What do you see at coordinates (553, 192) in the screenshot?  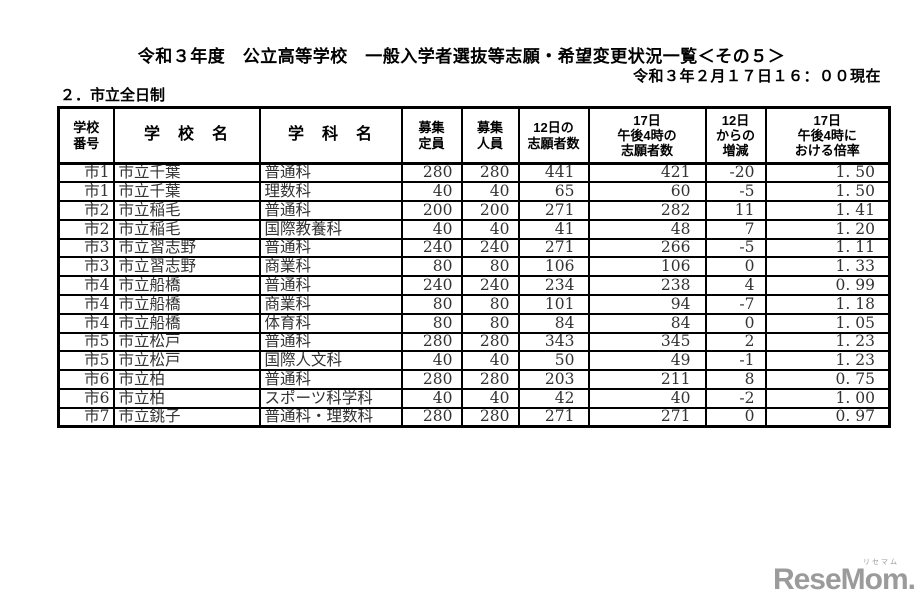 I see `cell-applicants-12th: 65` at bounding box center [553, 192].